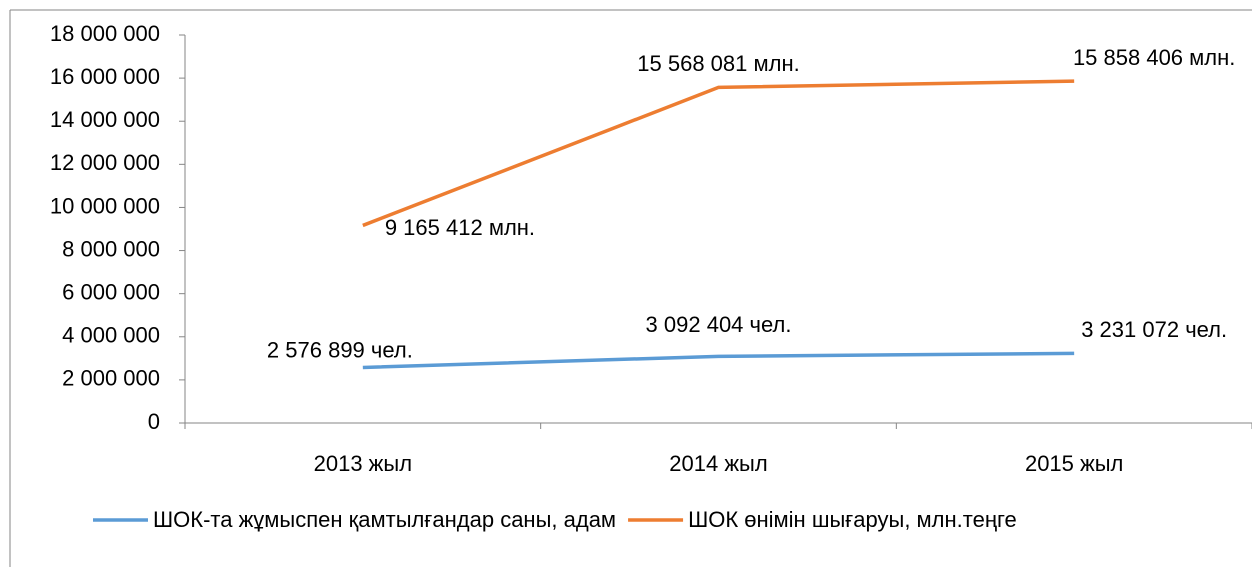 The width and height of the screenshot is (1252, 567). What do you see at coordinates (111, 335) in the screenshot?
I see `y-tick-label: 4 000 000` at bounding box center [111, 335].